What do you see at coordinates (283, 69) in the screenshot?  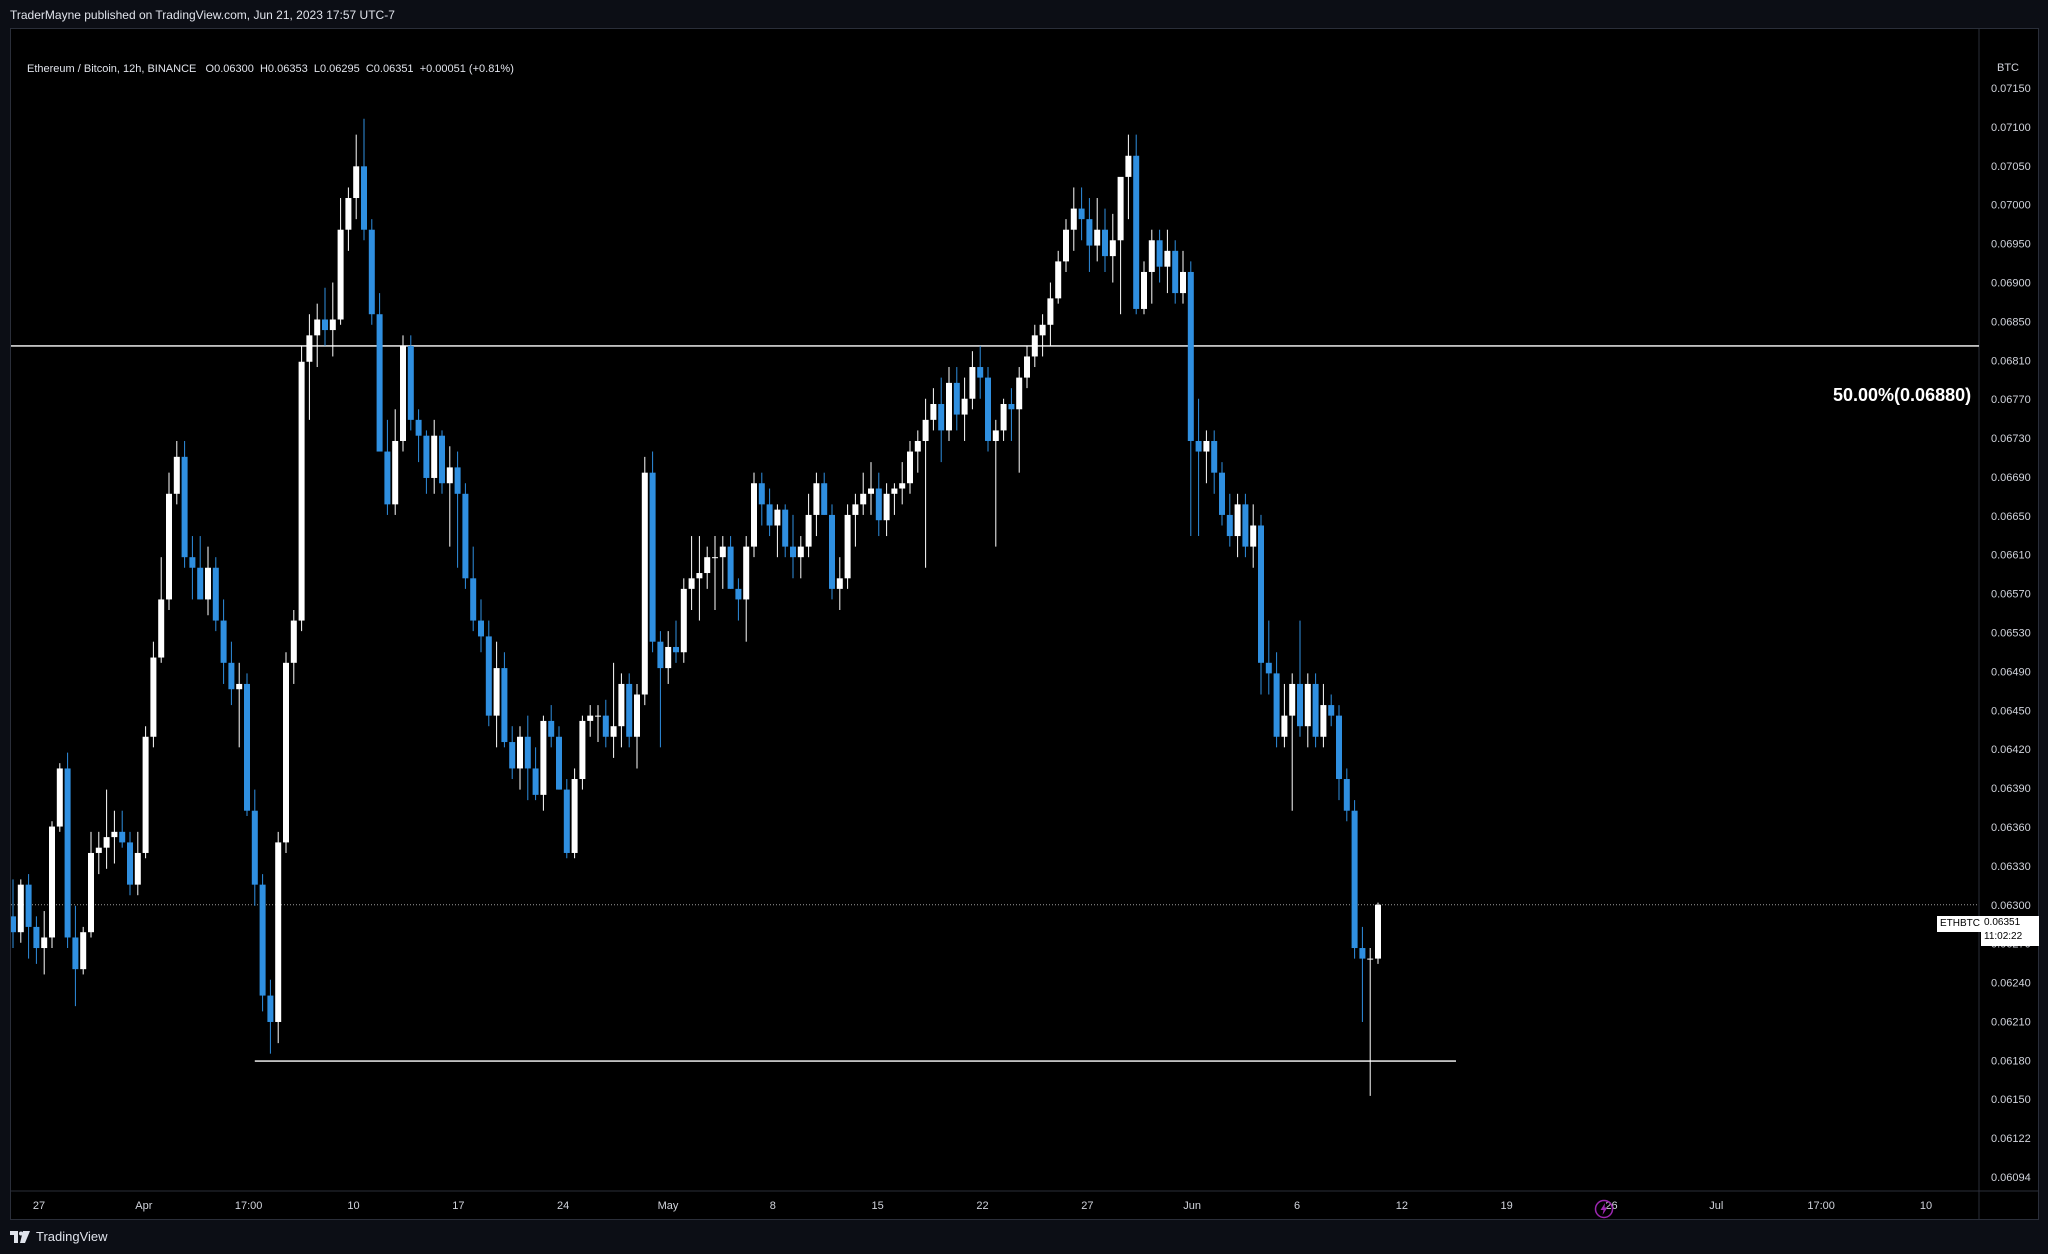 I see `legend-high: H0.06353` at bounding box center [283, 69].